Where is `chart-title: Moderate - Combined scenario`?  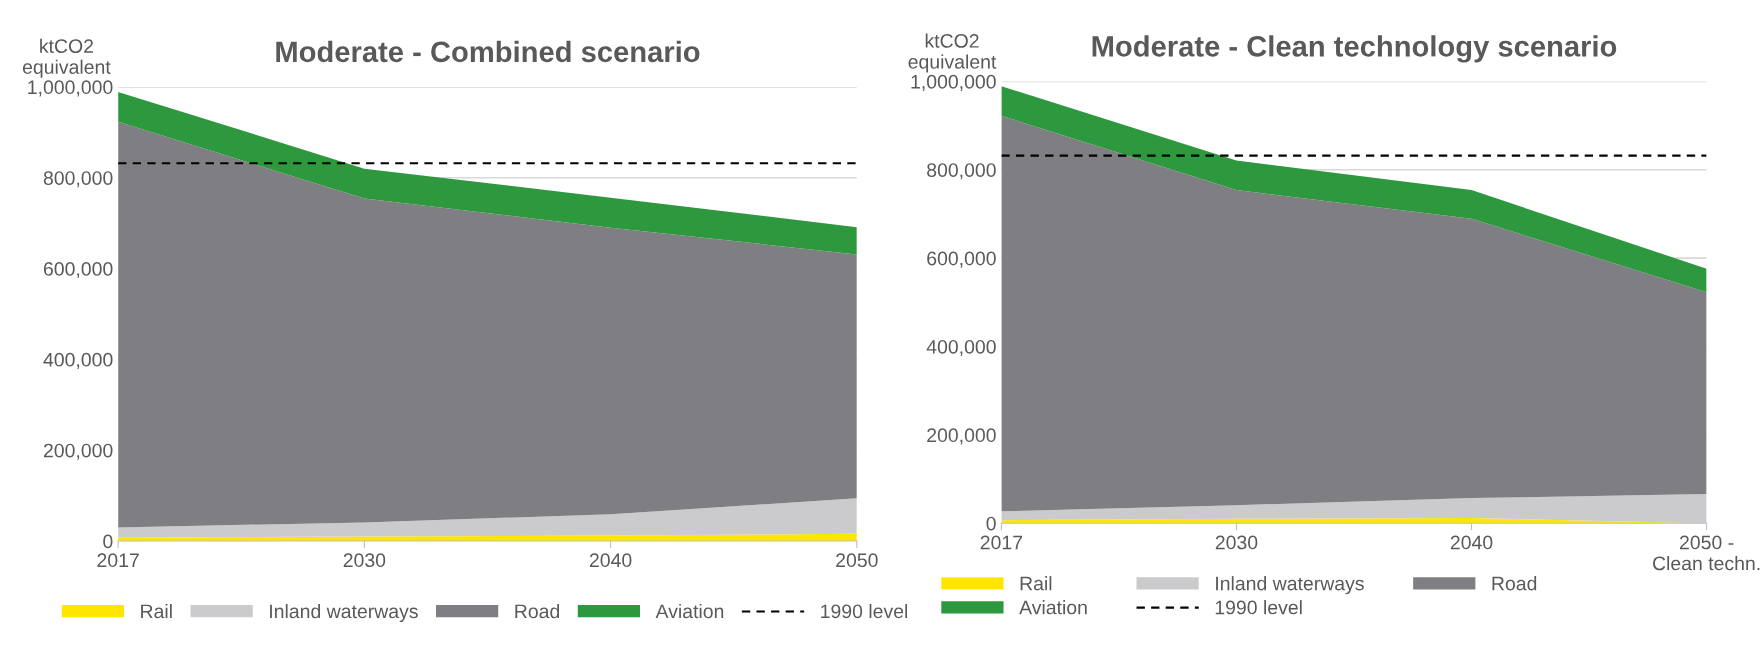
chart-title: Moderate - Combined scenario is located at coordinates (488, 51).